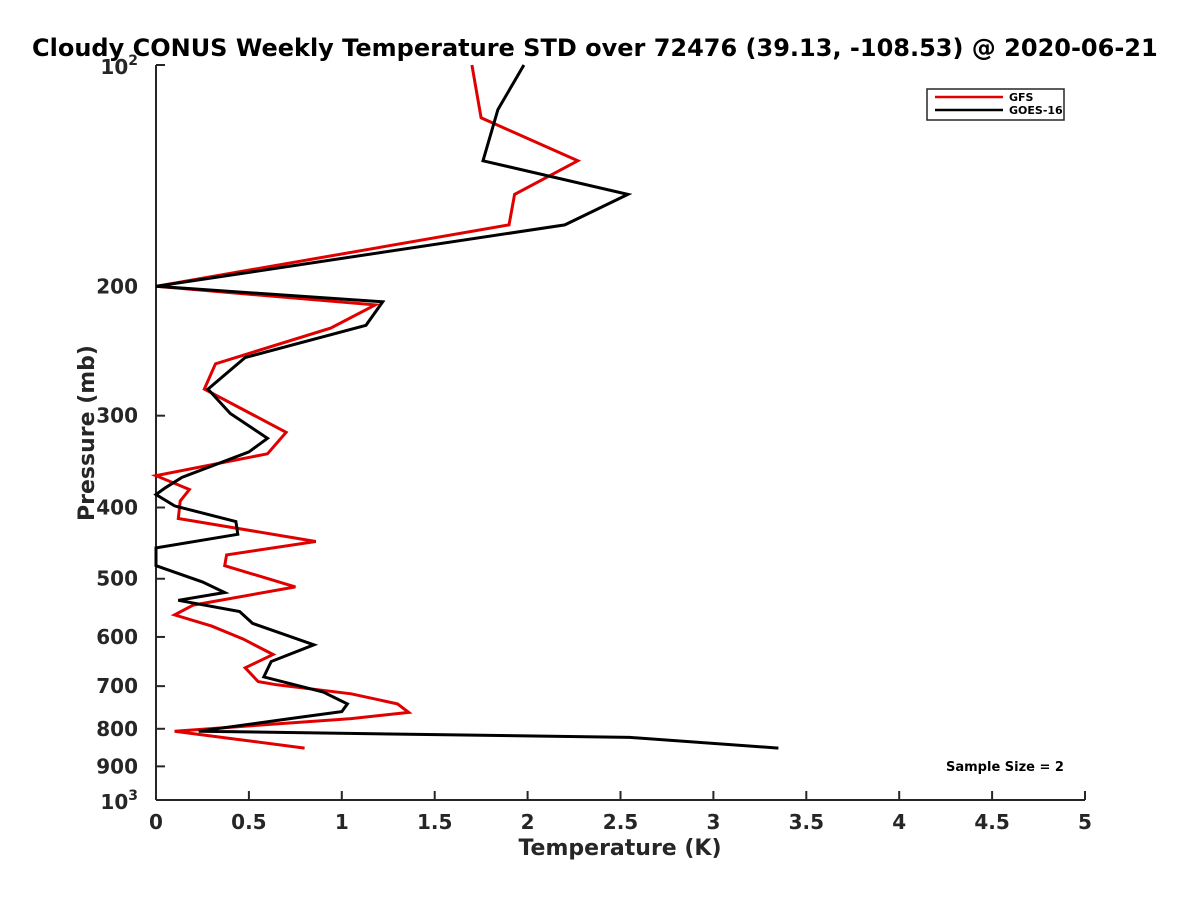  I want to click on y-tick-label: 200, so click(117, 286).